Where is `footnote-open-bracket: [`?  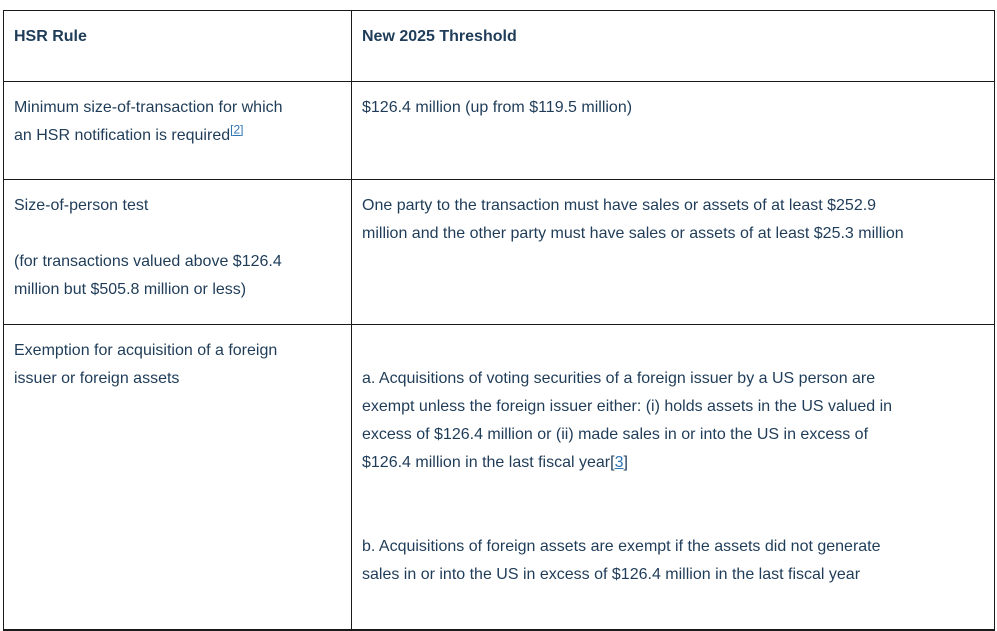 footnote-open-bracket: [ is located at coordinates (612, 462).